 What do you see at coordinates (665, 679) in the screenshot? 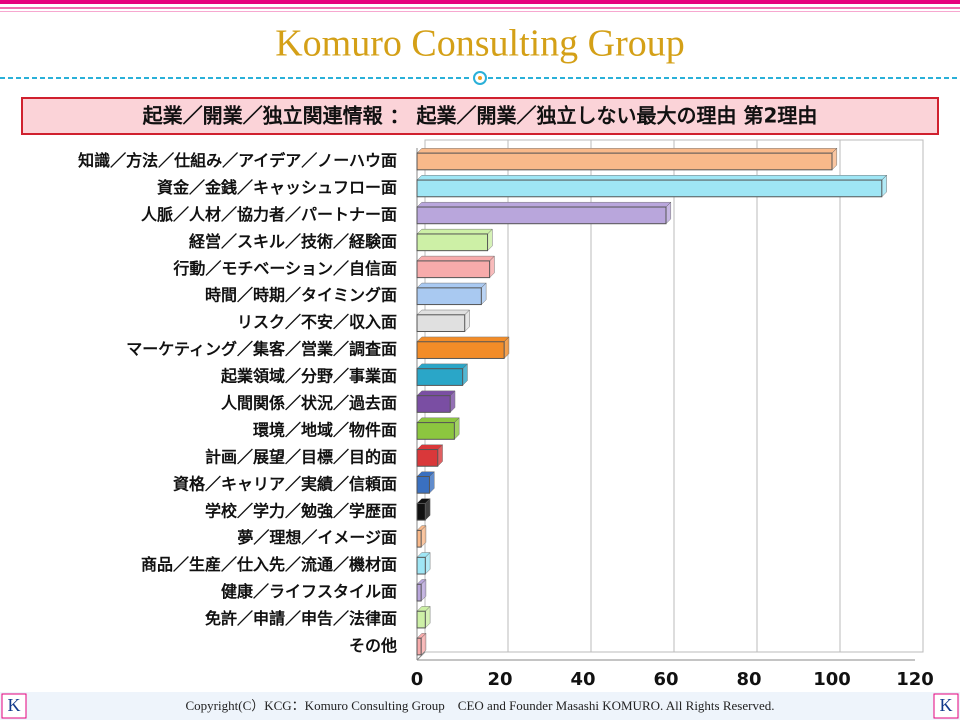
I see `x-tick-label: 60` at bounding box center [665, 679].